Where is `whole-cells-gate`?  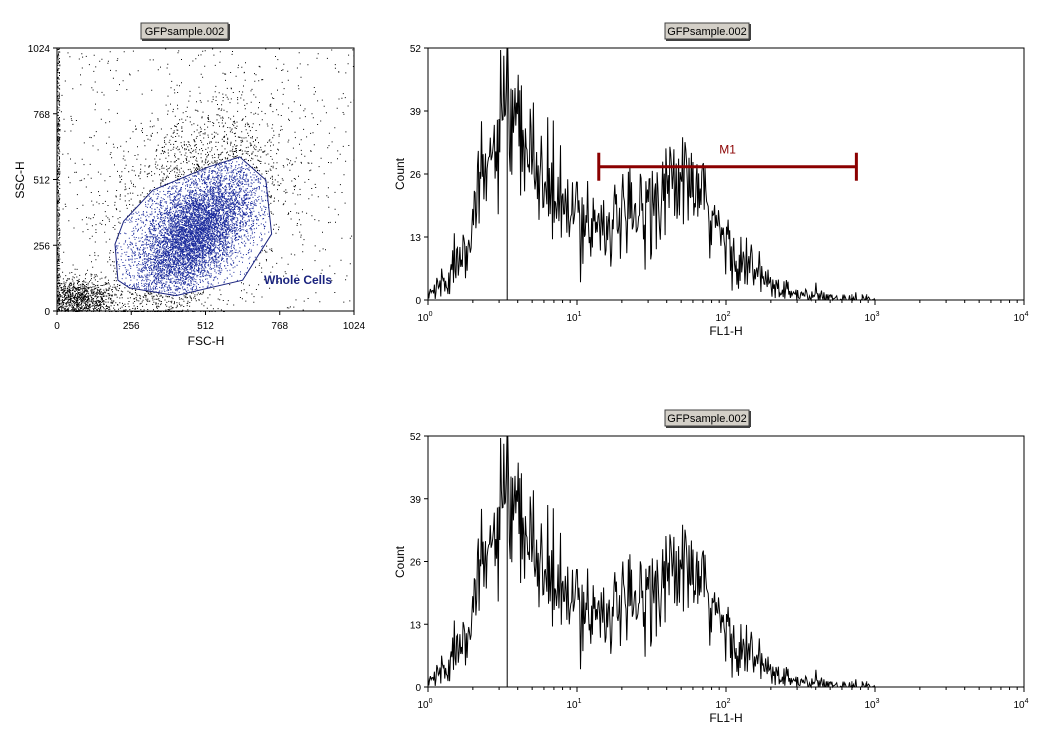 whole-cells-gate is located at coordinates (193, 226).